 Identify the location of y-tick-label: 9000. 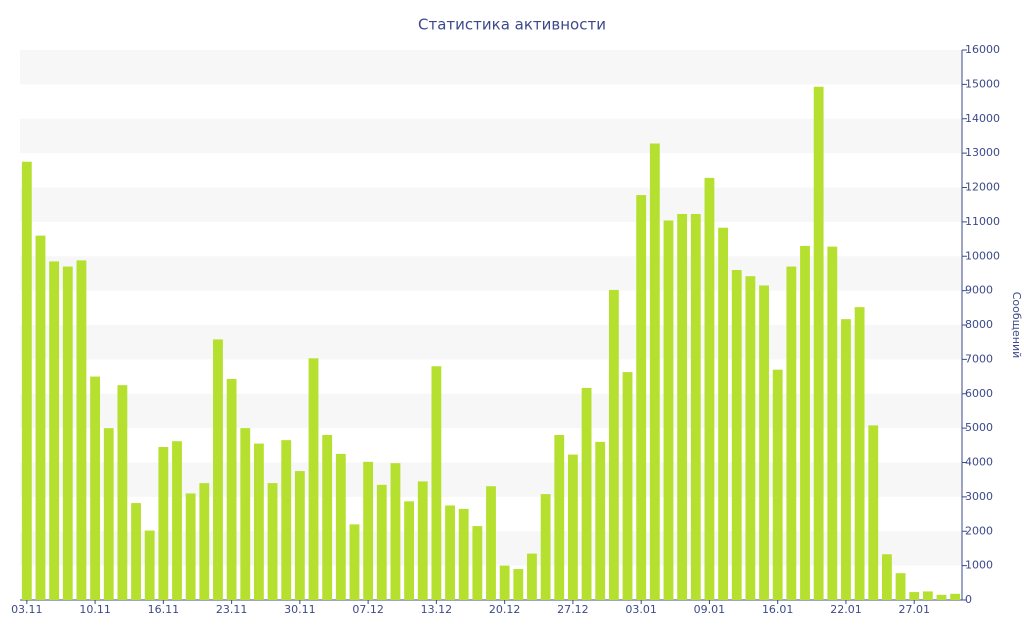
(979, 290).